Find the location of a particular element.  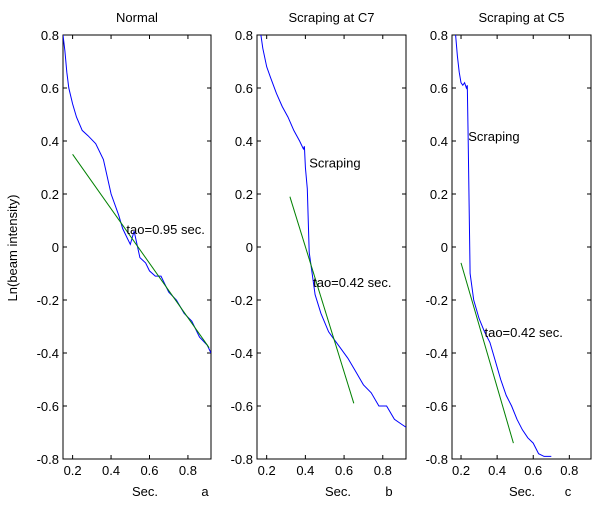

panel-letter: b is located at coordinates (388, 491).